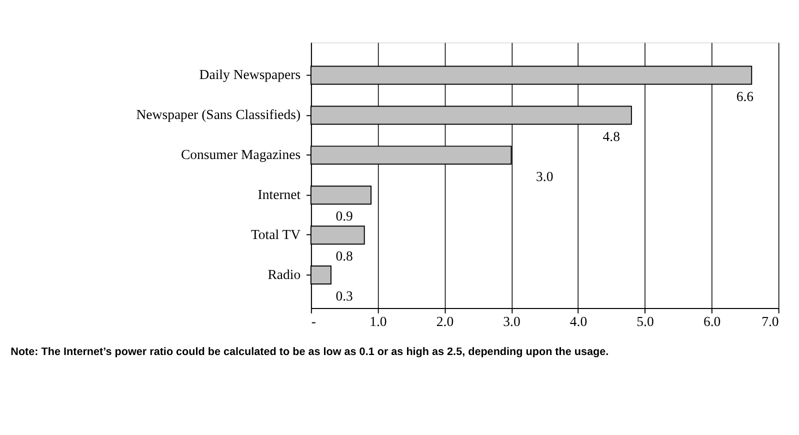  I want to click on y-tick-label: Total TV, so click(275, 234).